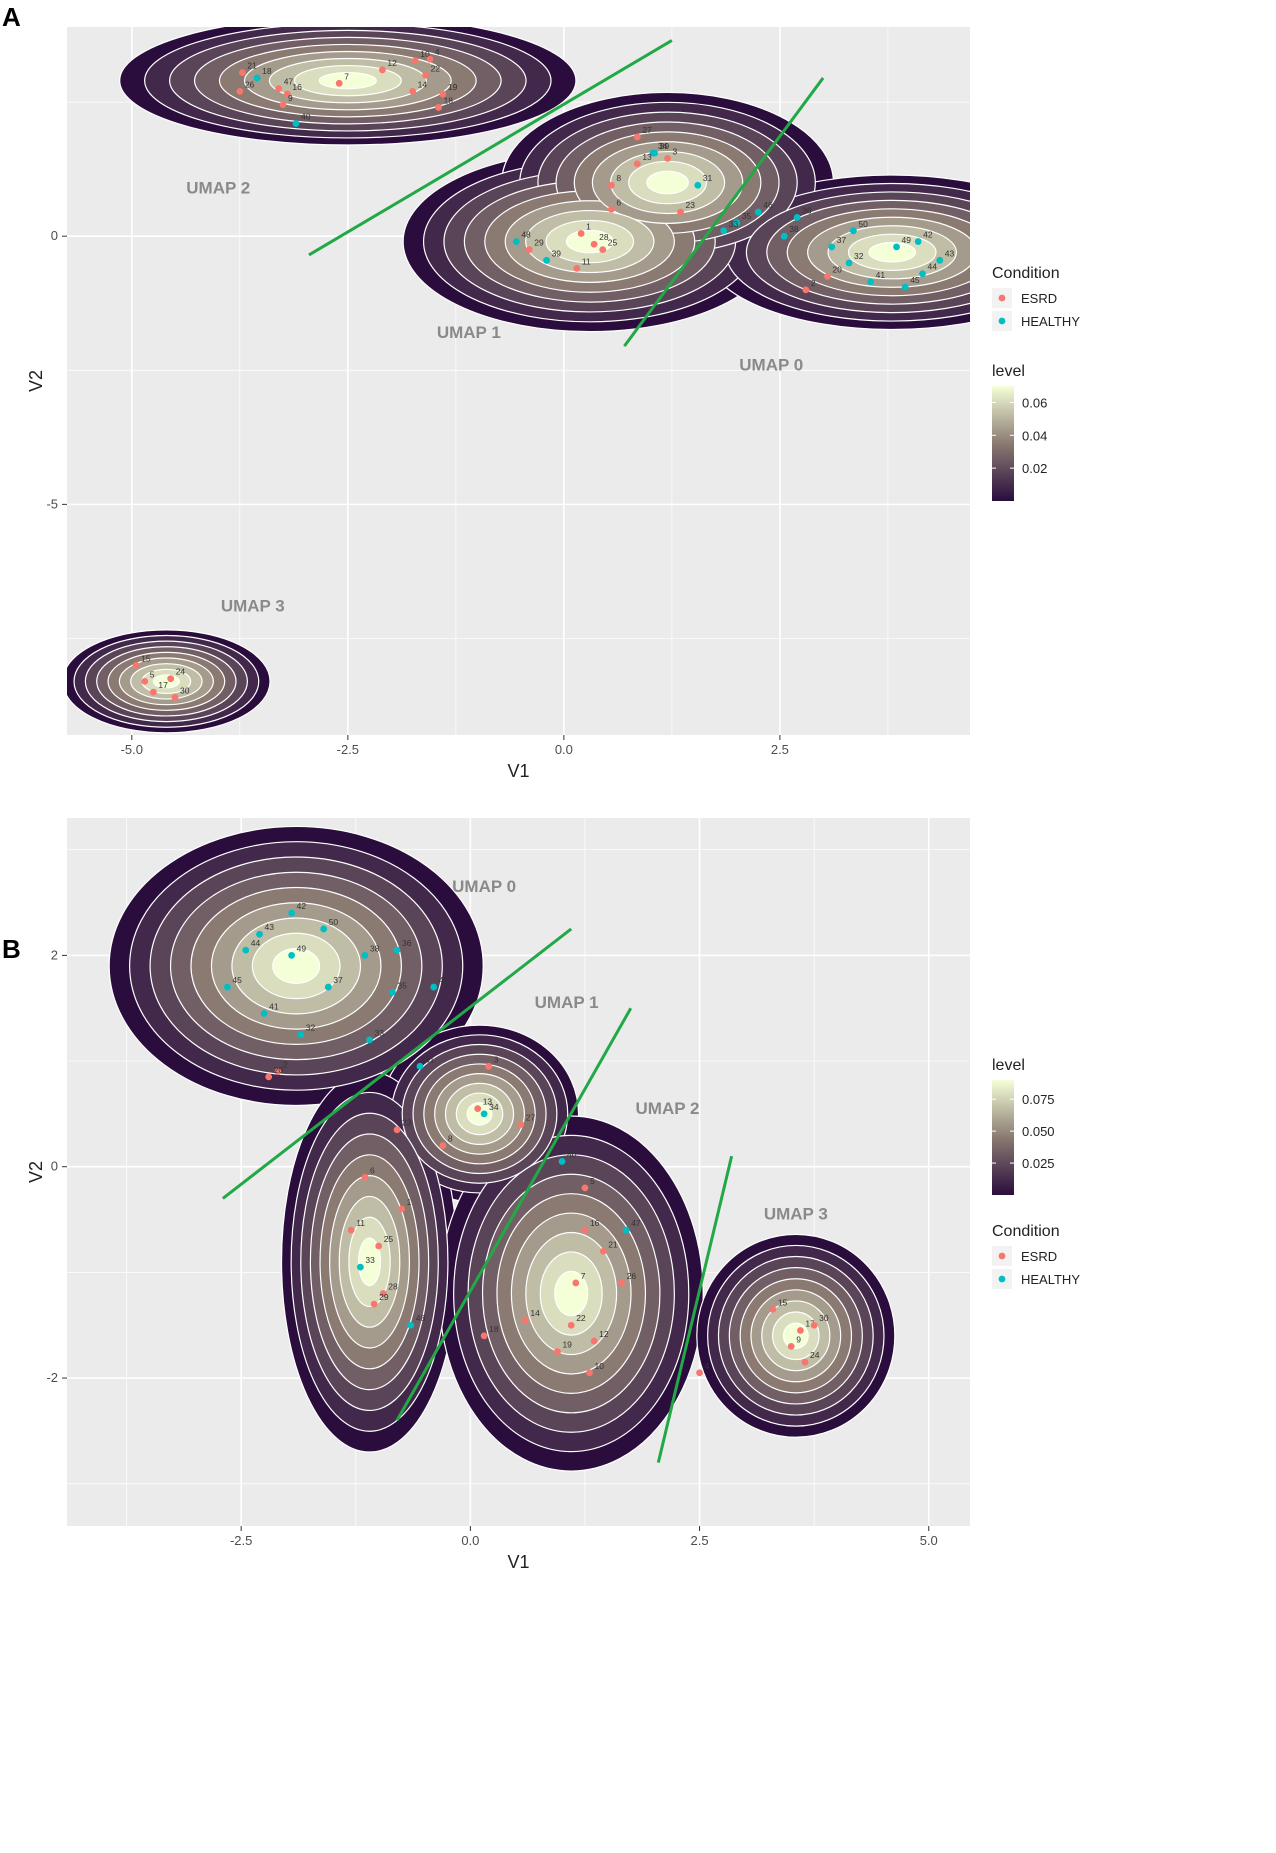 This screenshot has height=1853, width=1276. What do you see at coordinates (274, 1006) in the screenshot?
I see `point-label: 41` at bounding box center [274, 1006].